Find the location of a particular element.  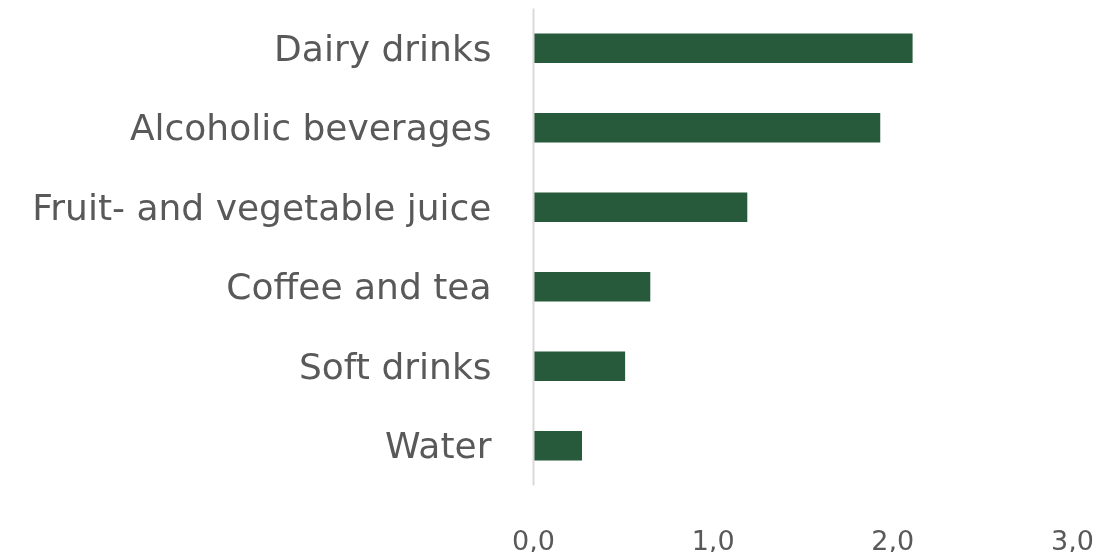

y-tick-label: Coffee and tea is located at coordinates (359, 287).